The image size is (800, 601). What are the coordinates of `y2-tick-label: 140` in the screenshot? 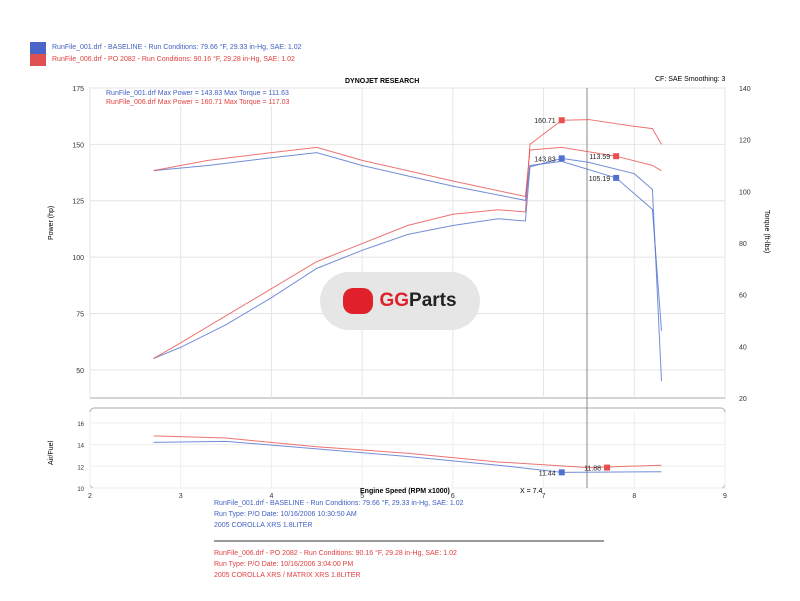 It's located at (745, 89).